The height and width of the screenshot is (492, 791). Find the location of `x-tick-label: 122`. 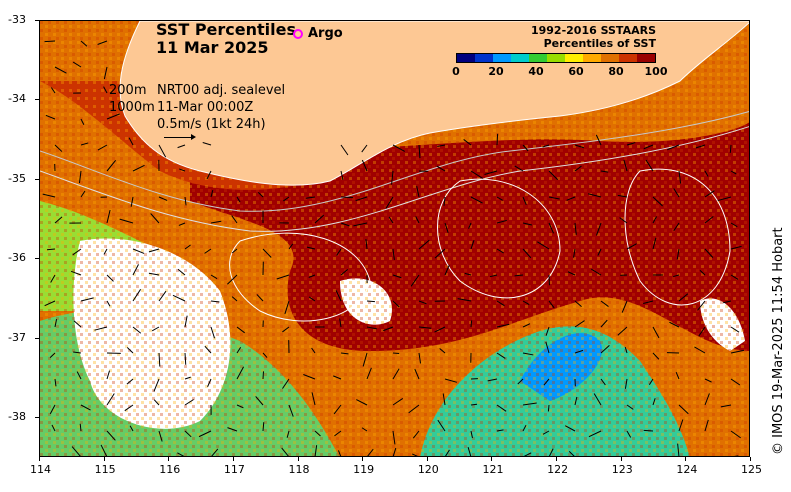

x-tick-label: 122 is located at coordinates (558, 469).